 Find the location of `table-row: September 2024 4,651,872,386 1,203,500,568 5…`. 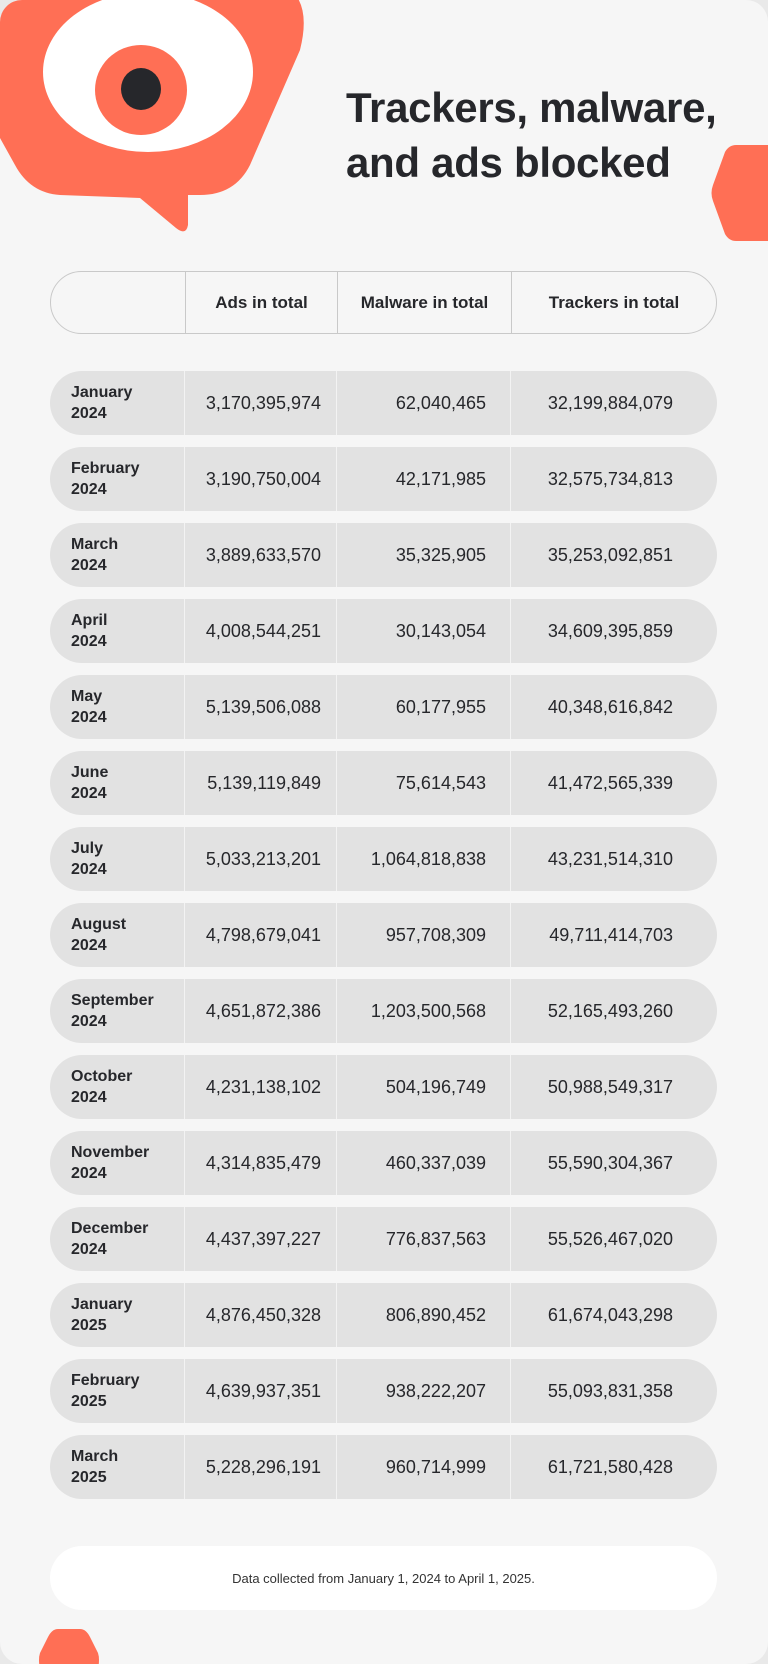

table-row: September 2024 4,651,872,386 1,203,500,568 5… is located at coordinates (383, 1011).